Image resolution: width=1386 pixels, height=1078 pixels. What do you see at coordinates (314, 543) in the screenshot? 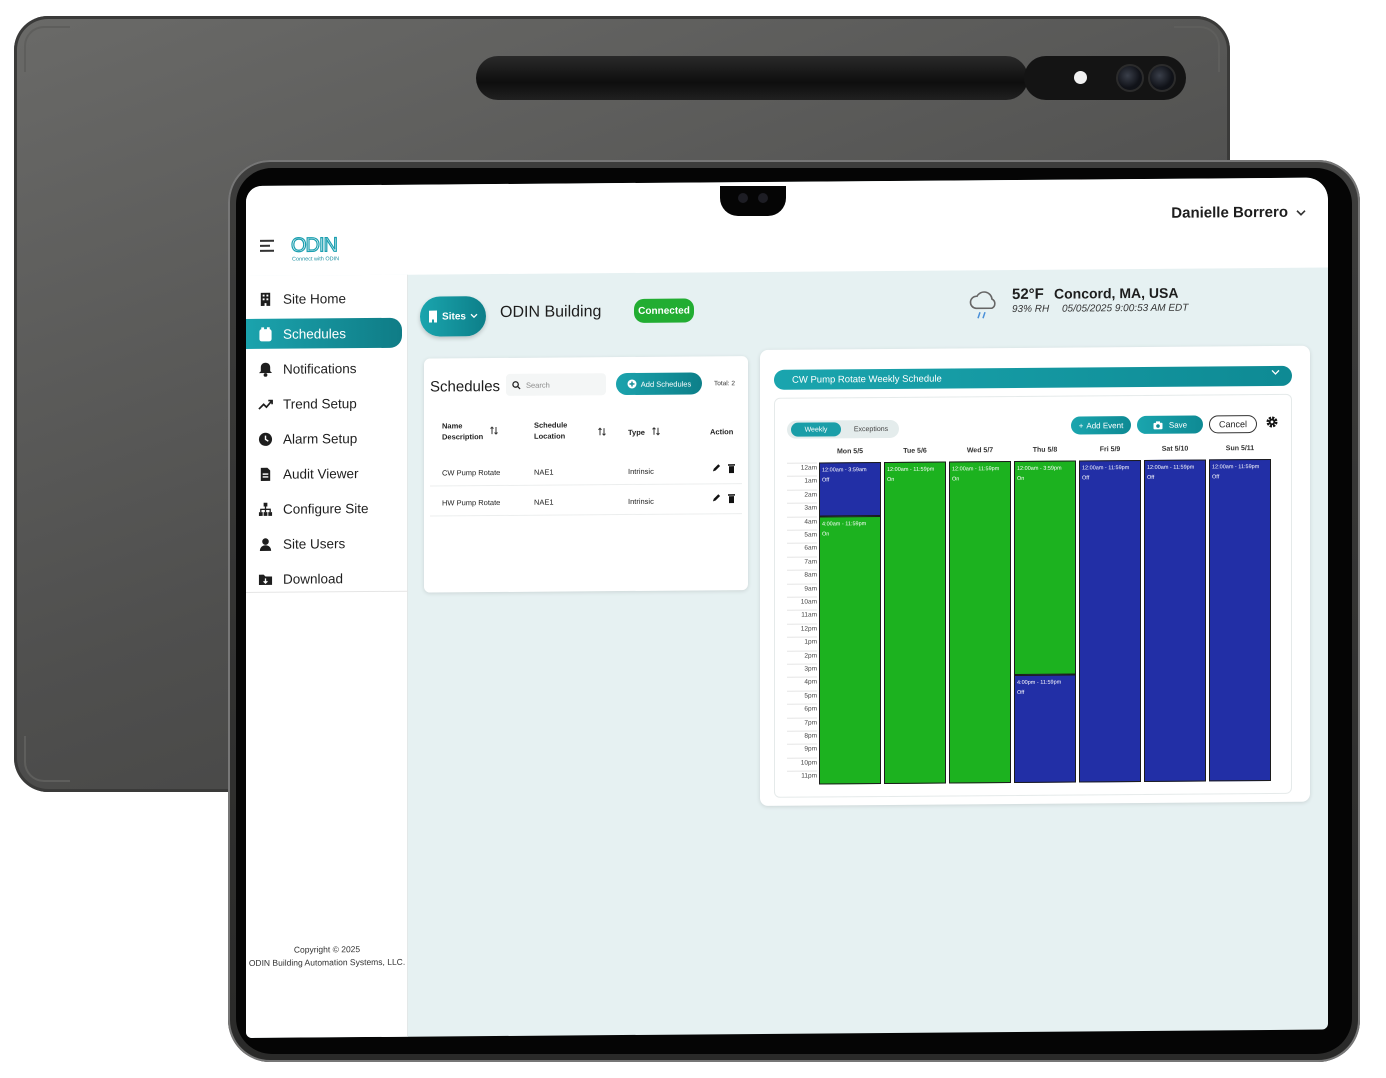
I see `sidebar-item-label: Site Users` at bounding box center [314, 543].